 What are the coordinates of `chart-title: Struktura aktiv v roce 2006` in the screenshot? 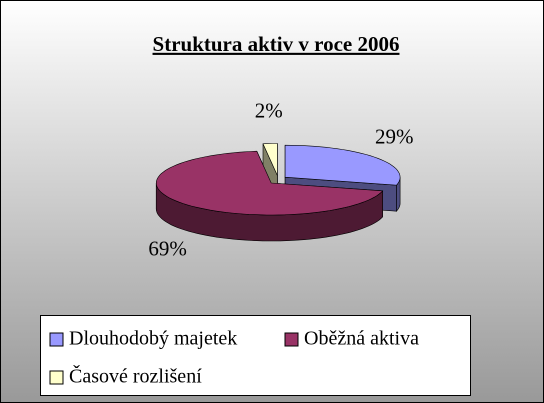 It's located at (276, 44).